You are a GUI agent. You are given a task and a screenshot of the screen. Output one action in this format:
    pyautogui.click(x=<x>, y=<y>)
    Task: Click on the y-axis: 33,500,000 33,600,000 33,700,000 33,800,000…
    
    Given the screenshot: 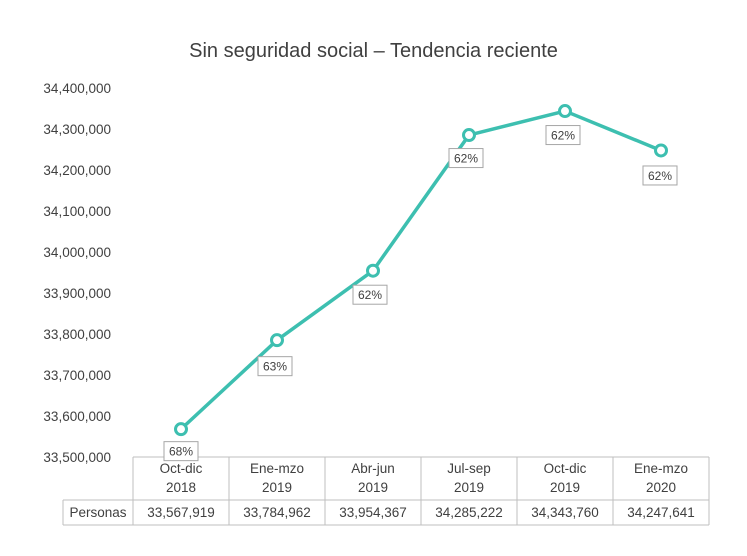 What is the action you would take?
    pyautogui.click(x=77, y=273)
    